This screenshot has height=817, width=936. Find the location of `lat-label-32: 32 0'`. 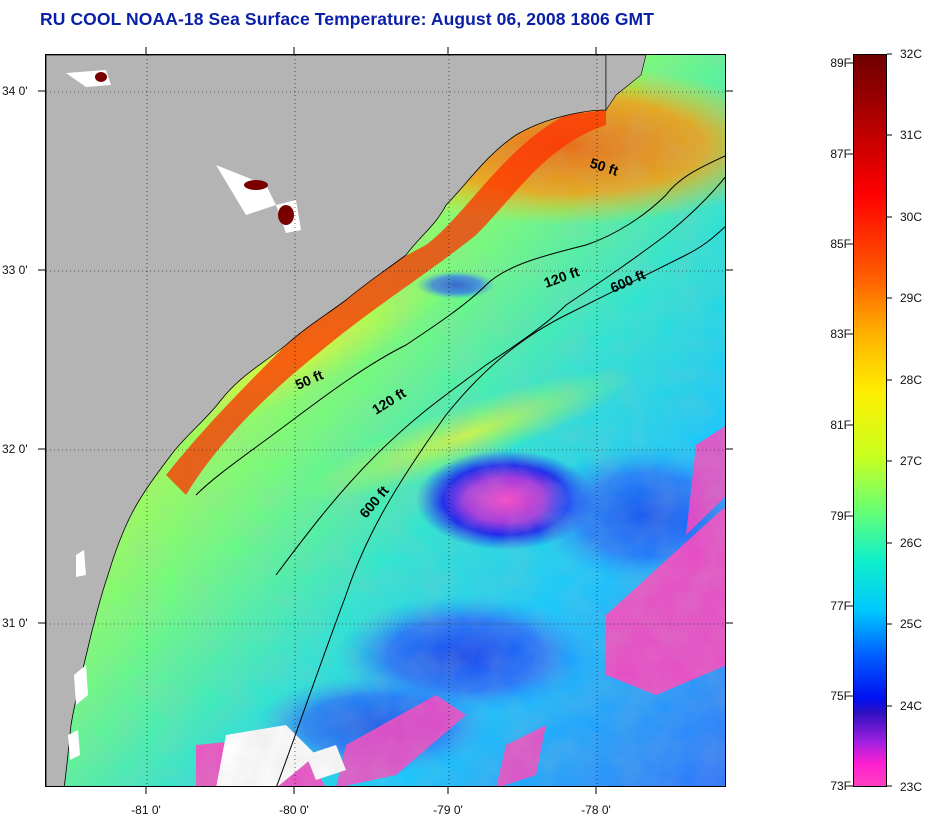

lat-label-32: 32 0' is located at coordinates (15, 449).